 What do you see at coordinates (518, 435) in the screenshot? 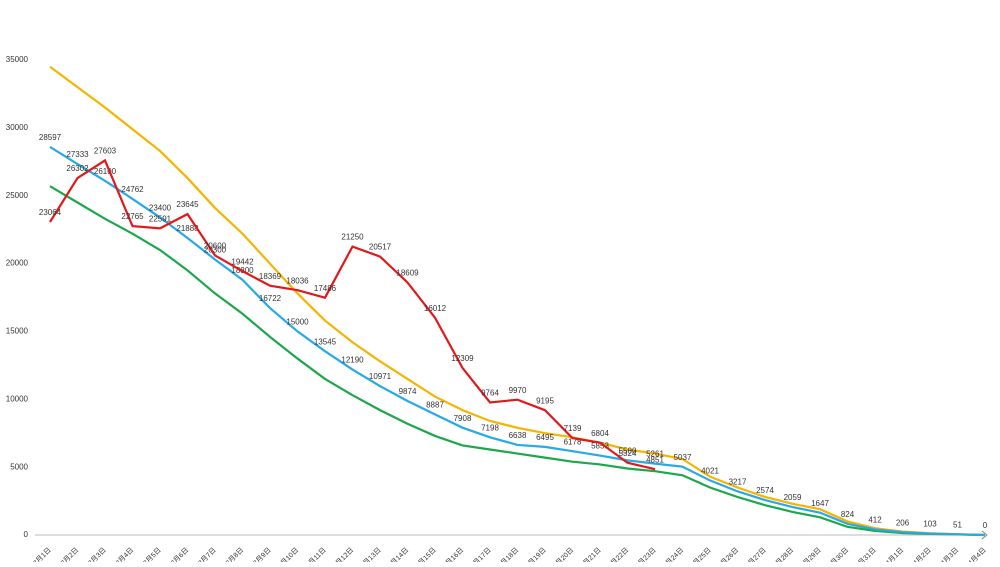
I see `data-label: 6638` at bounding box center [518, 435].